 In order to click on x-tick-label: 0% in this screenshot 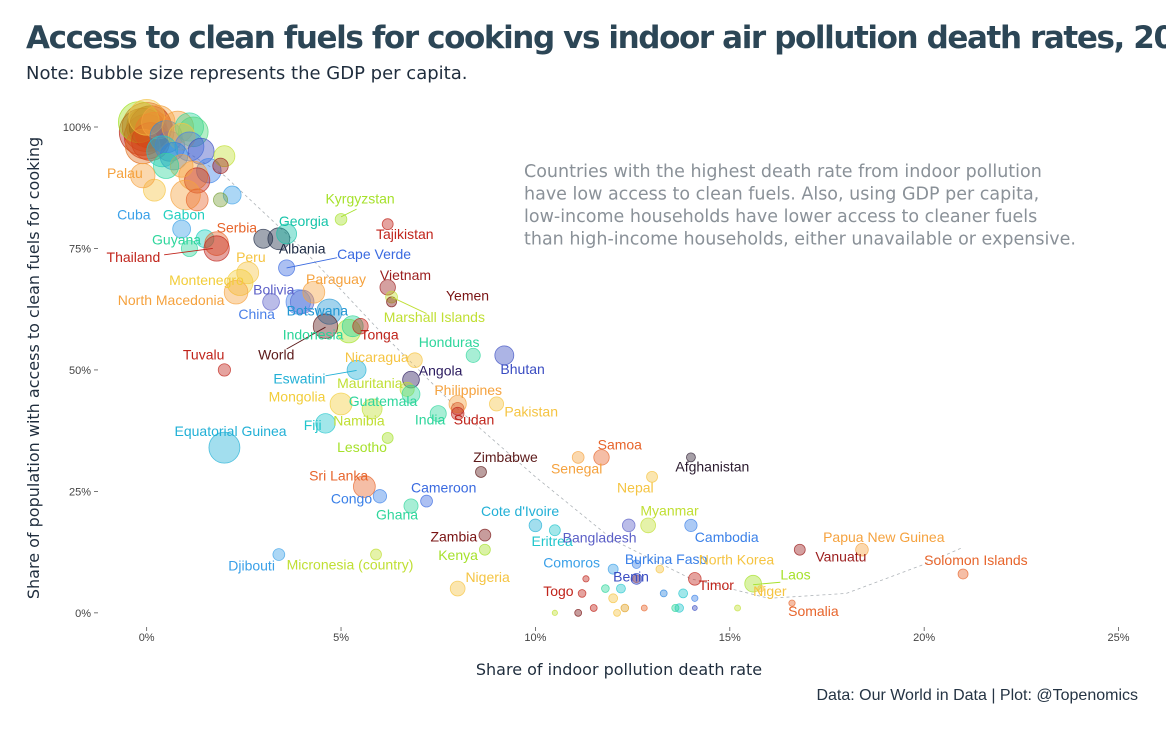, I will do `click(147, 638)`.